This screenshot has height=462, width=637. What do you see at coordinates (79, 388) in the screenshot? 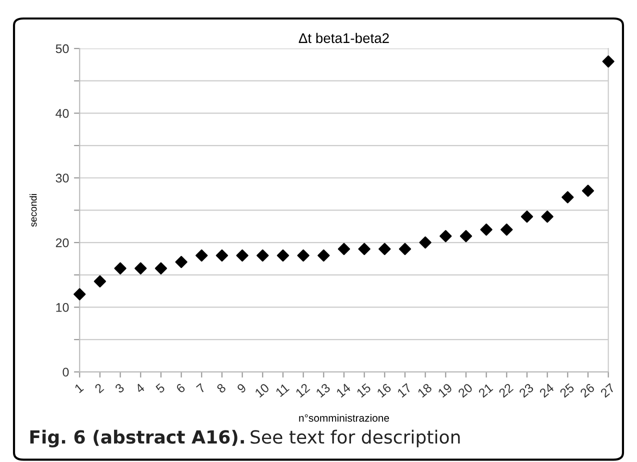
I see `x-tick-label: 1` at bounding box center [79, 388].